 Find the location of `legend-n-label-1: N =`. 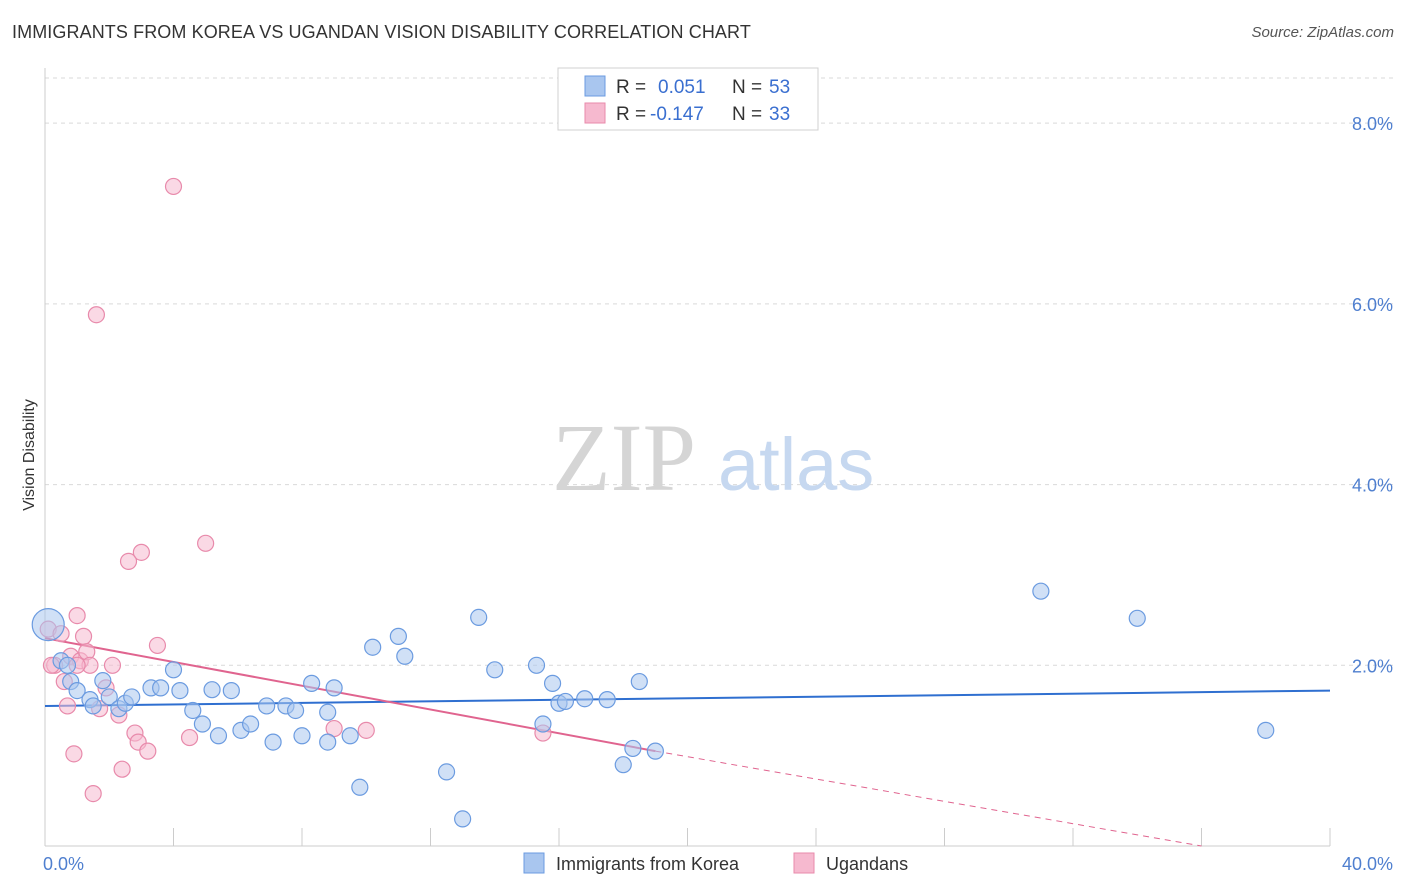

legend-n-label-1: N = is located at coordinates (747, 114).